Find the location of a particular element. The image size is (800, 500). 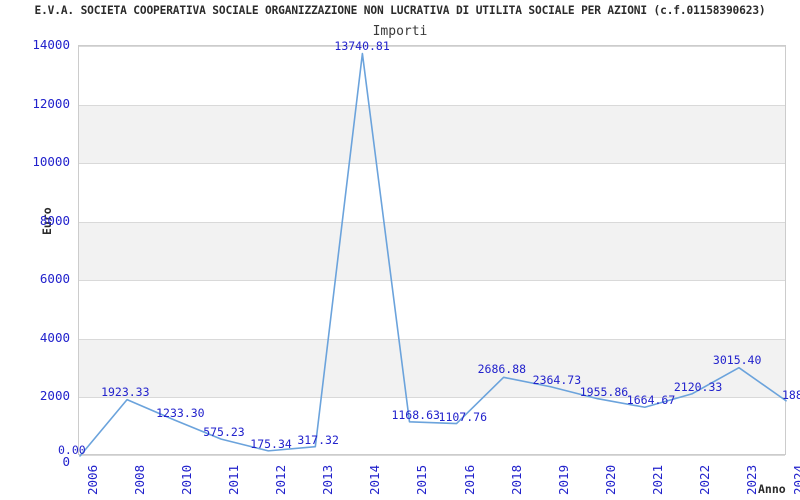

x-tick-label: 2014 is located at coordinates (375, 479).